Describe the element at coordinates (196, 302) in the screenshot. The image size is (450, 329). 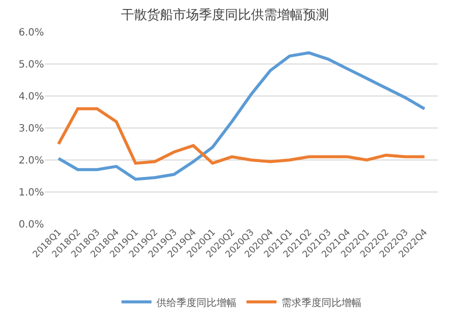
I see `legend-label: 供给季度同比增幅` at that location.